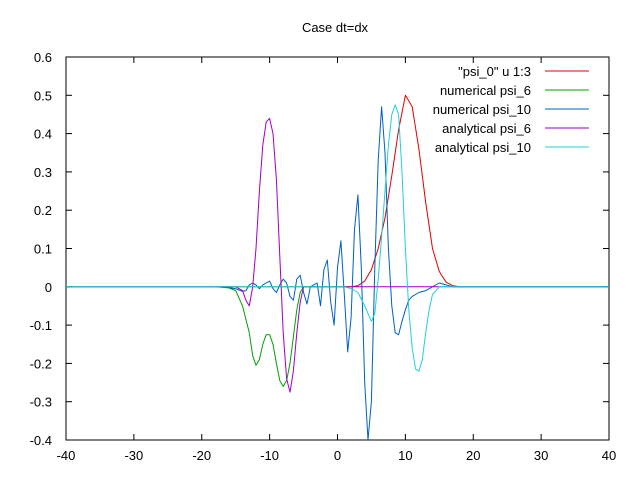 This screenshot has width=640, height=480. Describe the element at coordinates (48, 287) in the screenshot. I see `y-tick-label: 0` at that location.